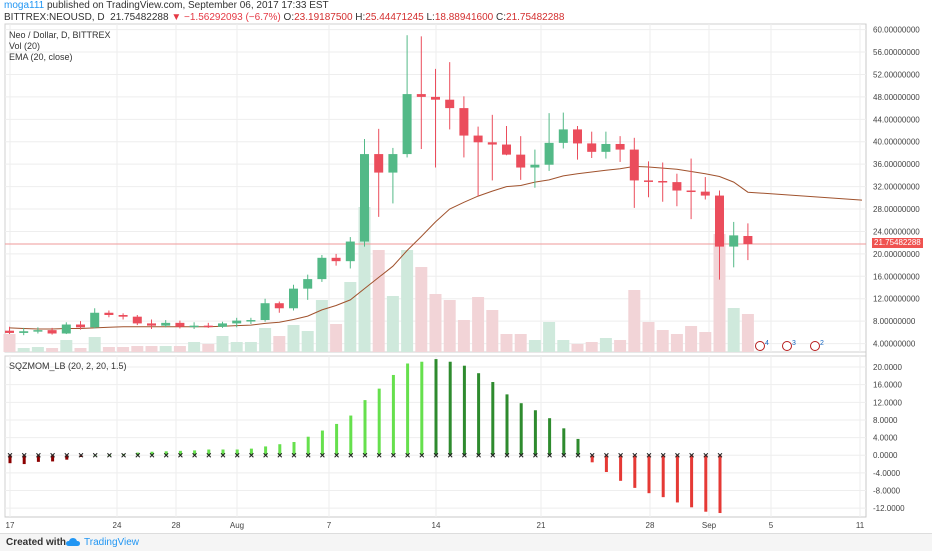  What do you see at coordinates (112, 542) in the screenshot?
I see `tradingview-logo: TradingView` at bounding box center [112, 542].